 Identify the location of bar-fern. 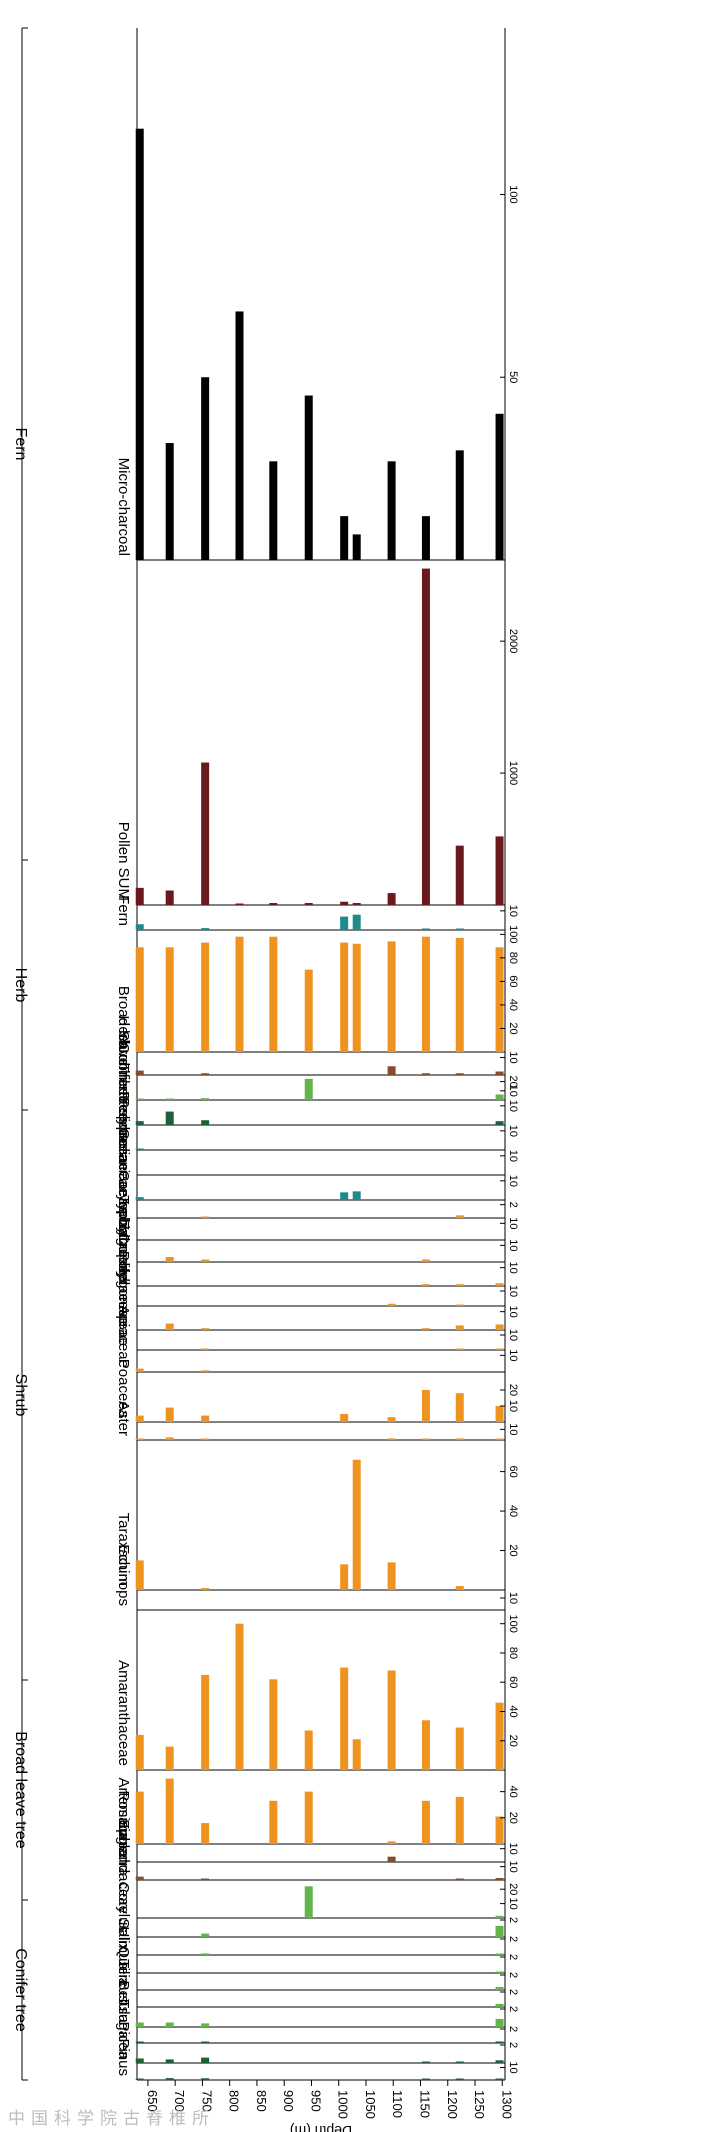
(205, 929).